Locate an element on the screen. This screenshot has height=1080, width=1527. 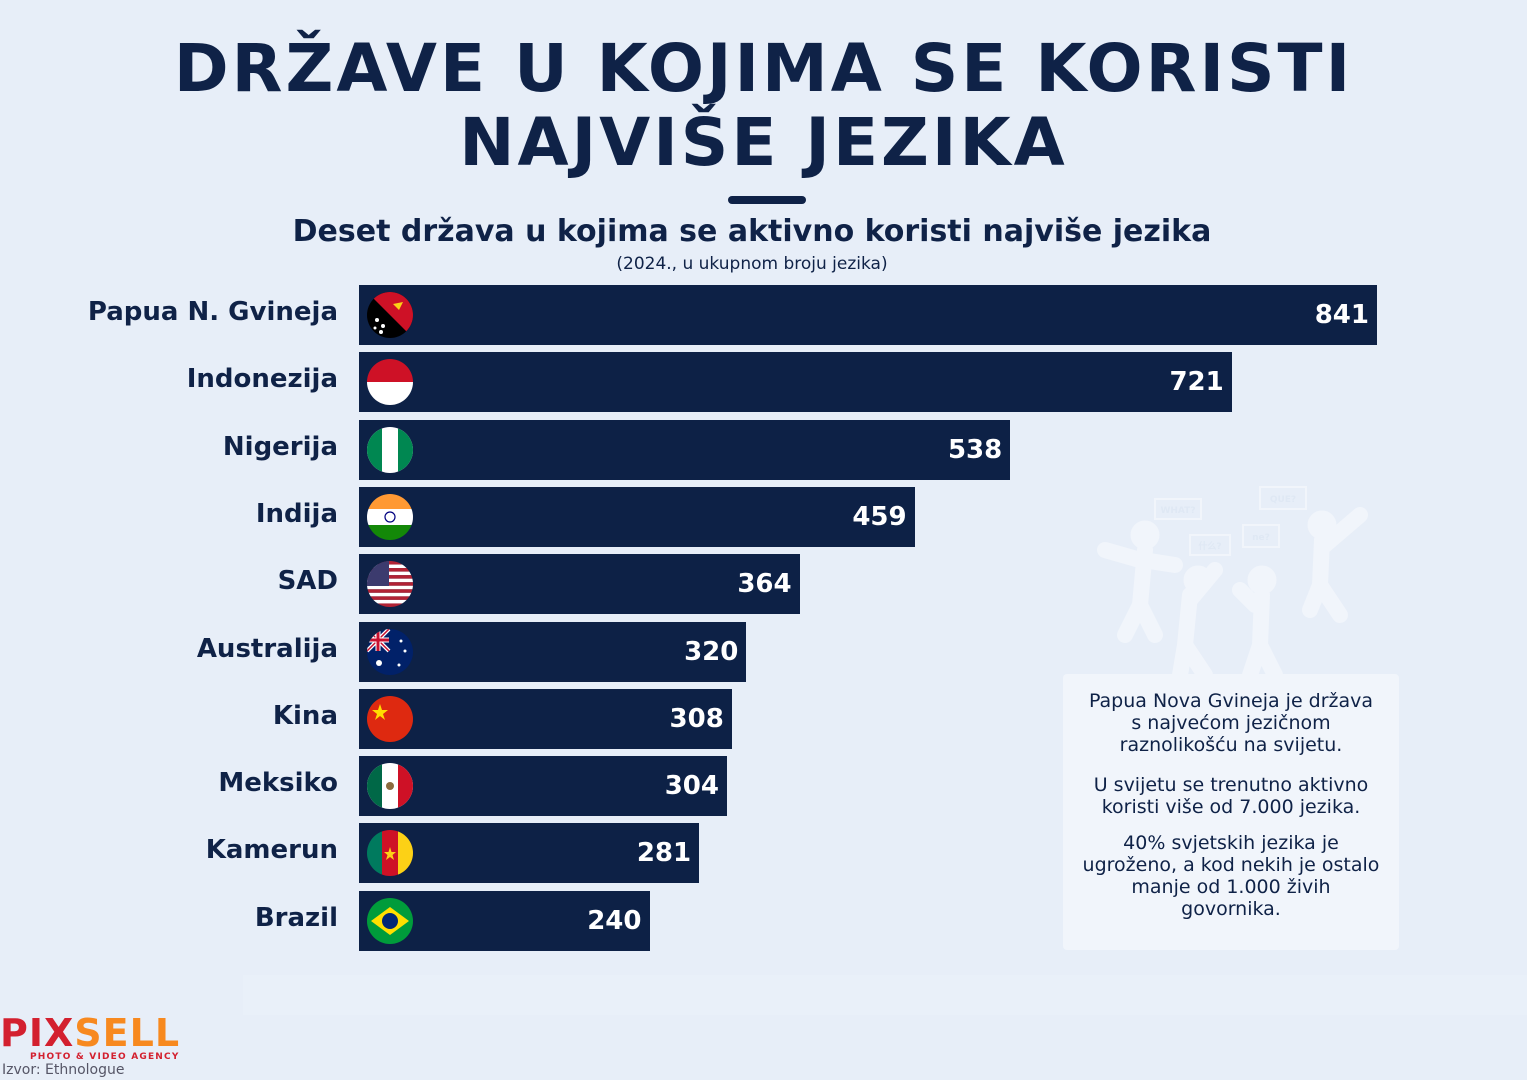
value-label: 308 is located at coordinates (696, 718).